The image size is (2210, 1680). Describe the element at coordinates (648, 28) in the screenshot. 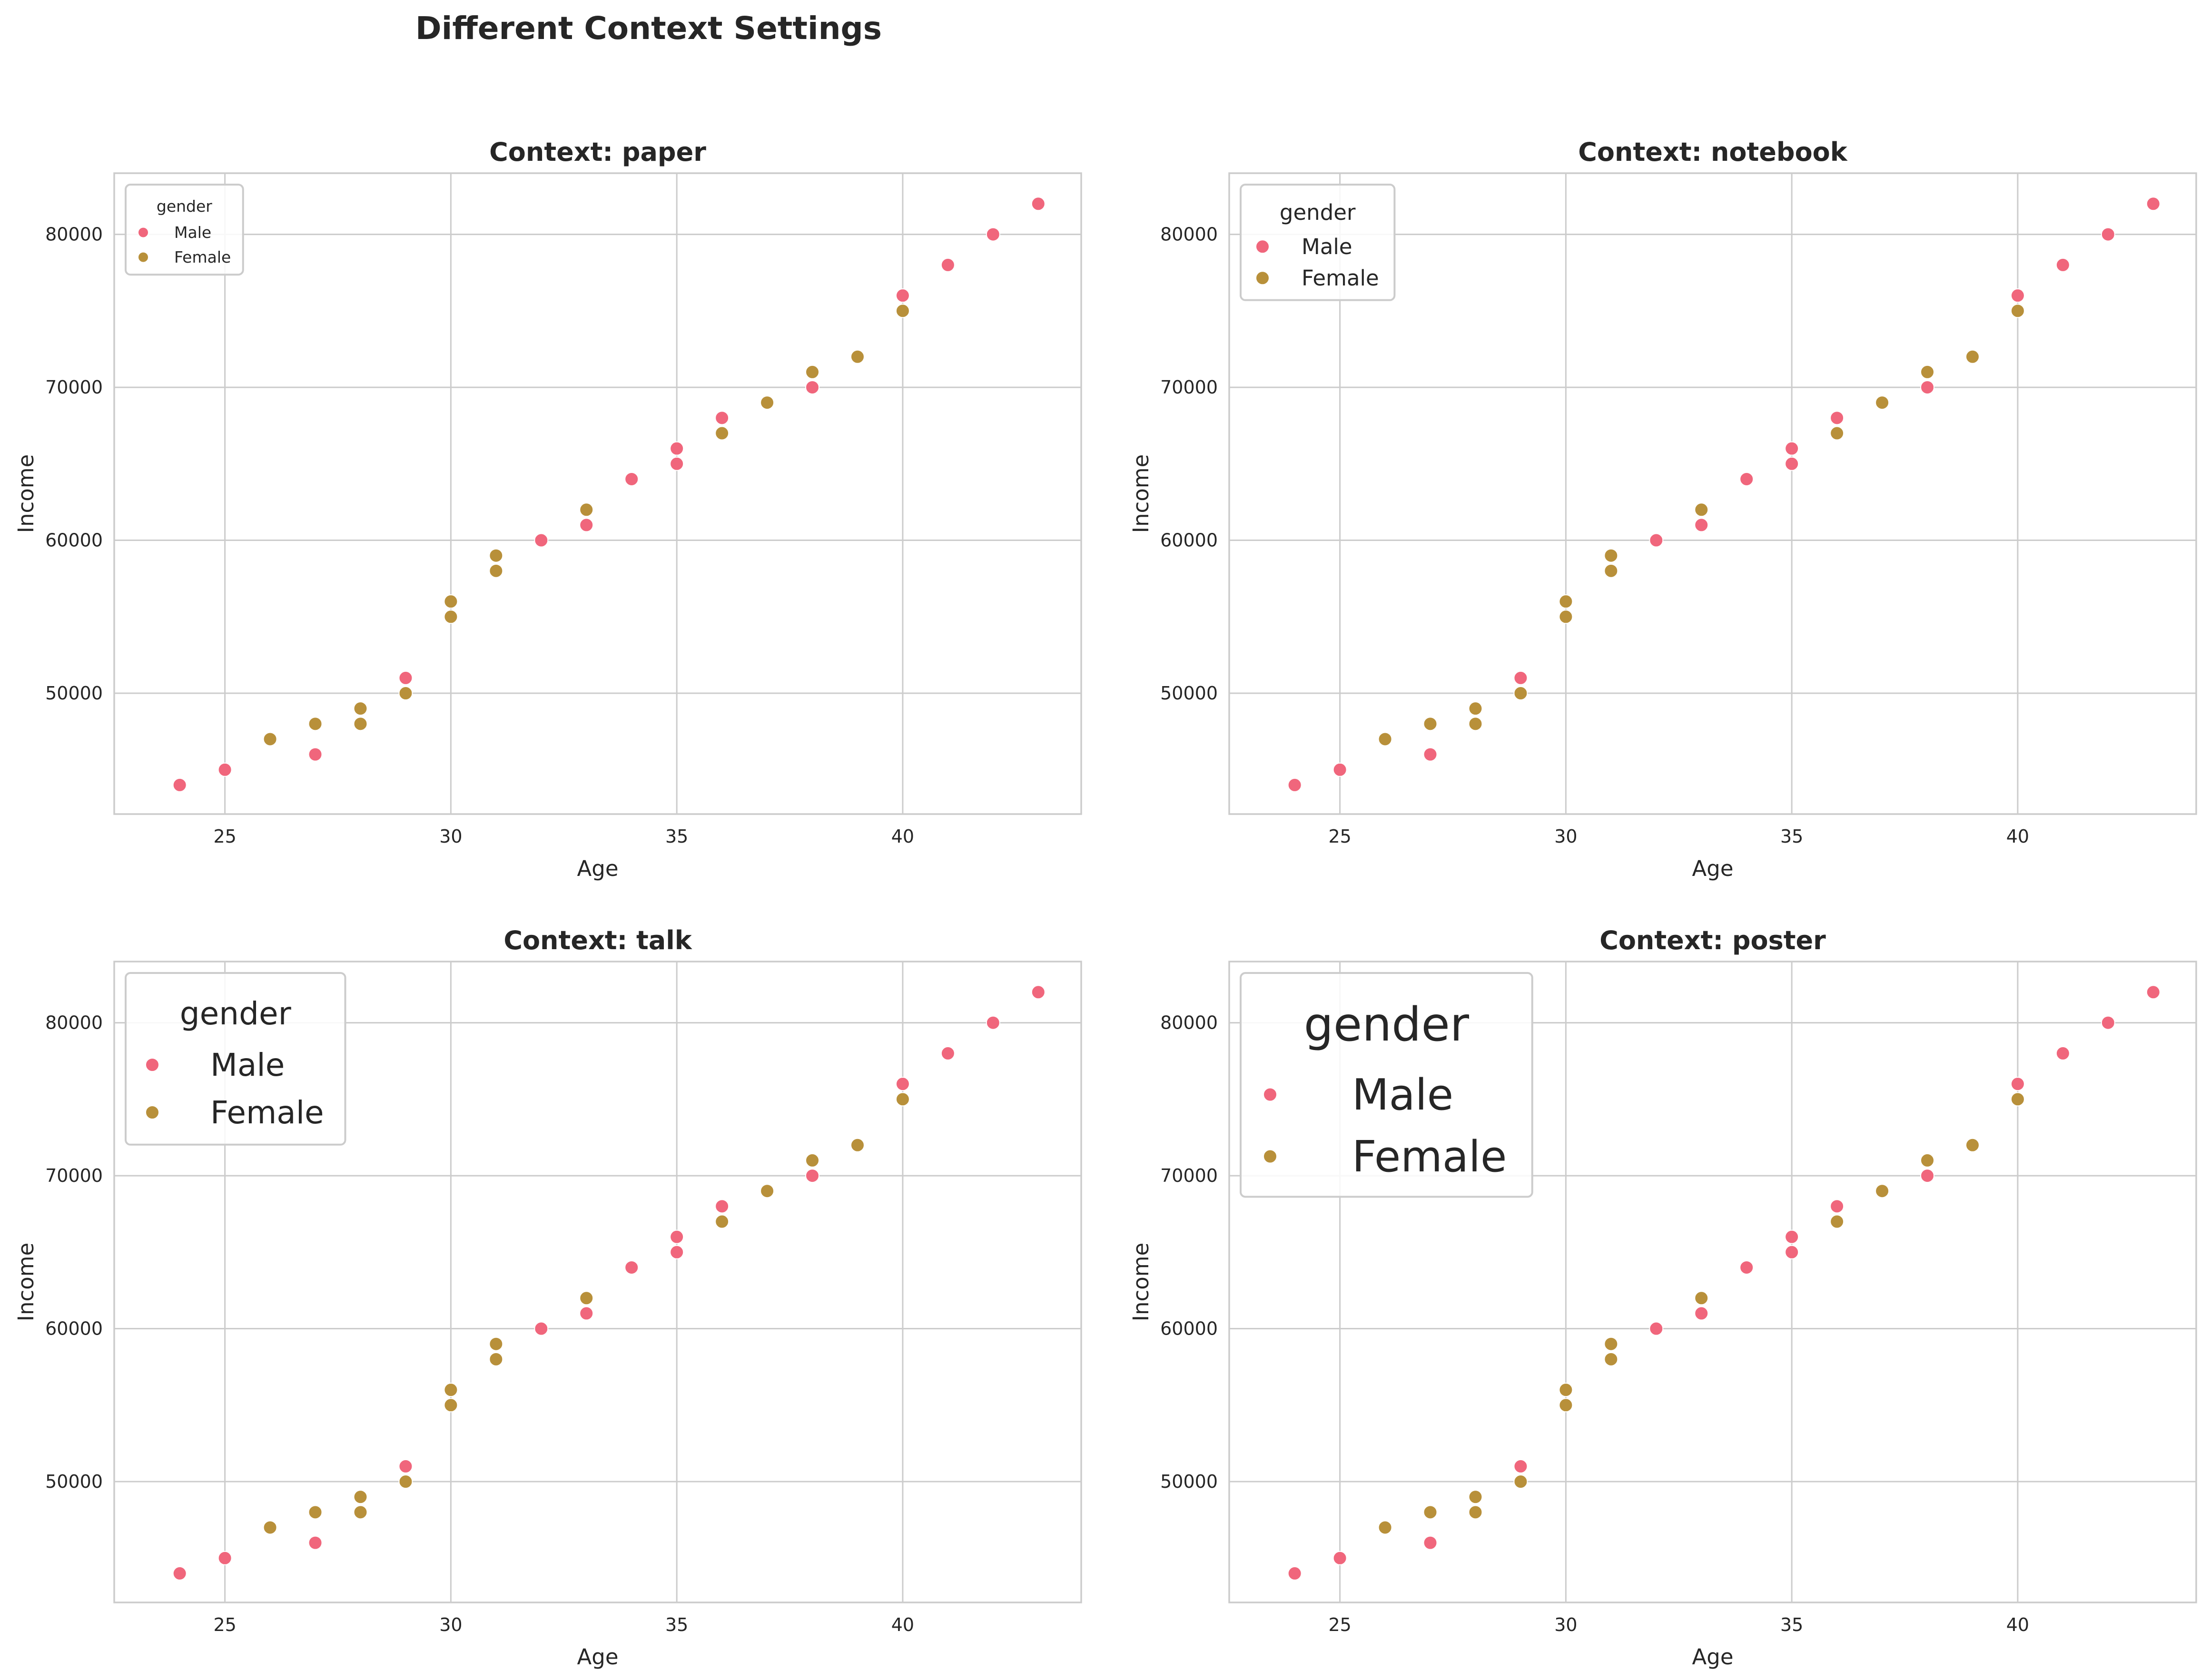

I see `figure-title: Different Context Settings` at that location.